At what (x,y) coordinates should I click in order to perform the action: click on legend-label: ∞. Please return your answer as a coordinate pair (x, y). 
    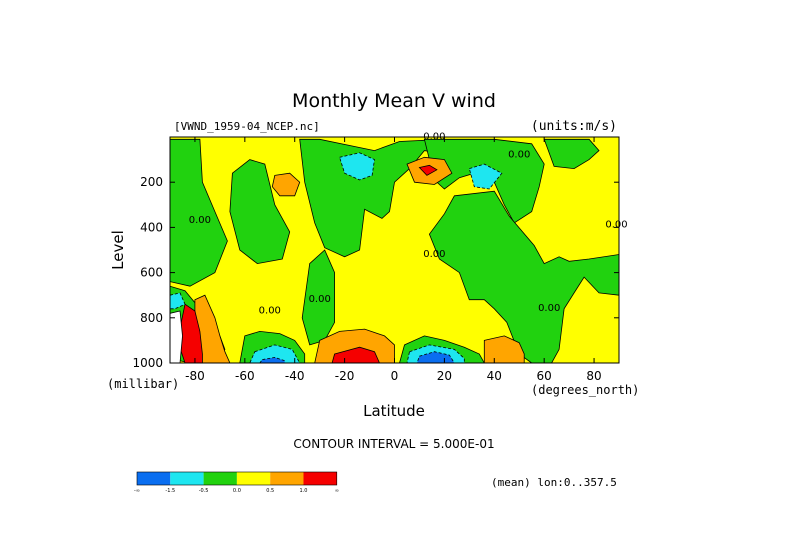
    Looking at the image, I should click on (337, 491).